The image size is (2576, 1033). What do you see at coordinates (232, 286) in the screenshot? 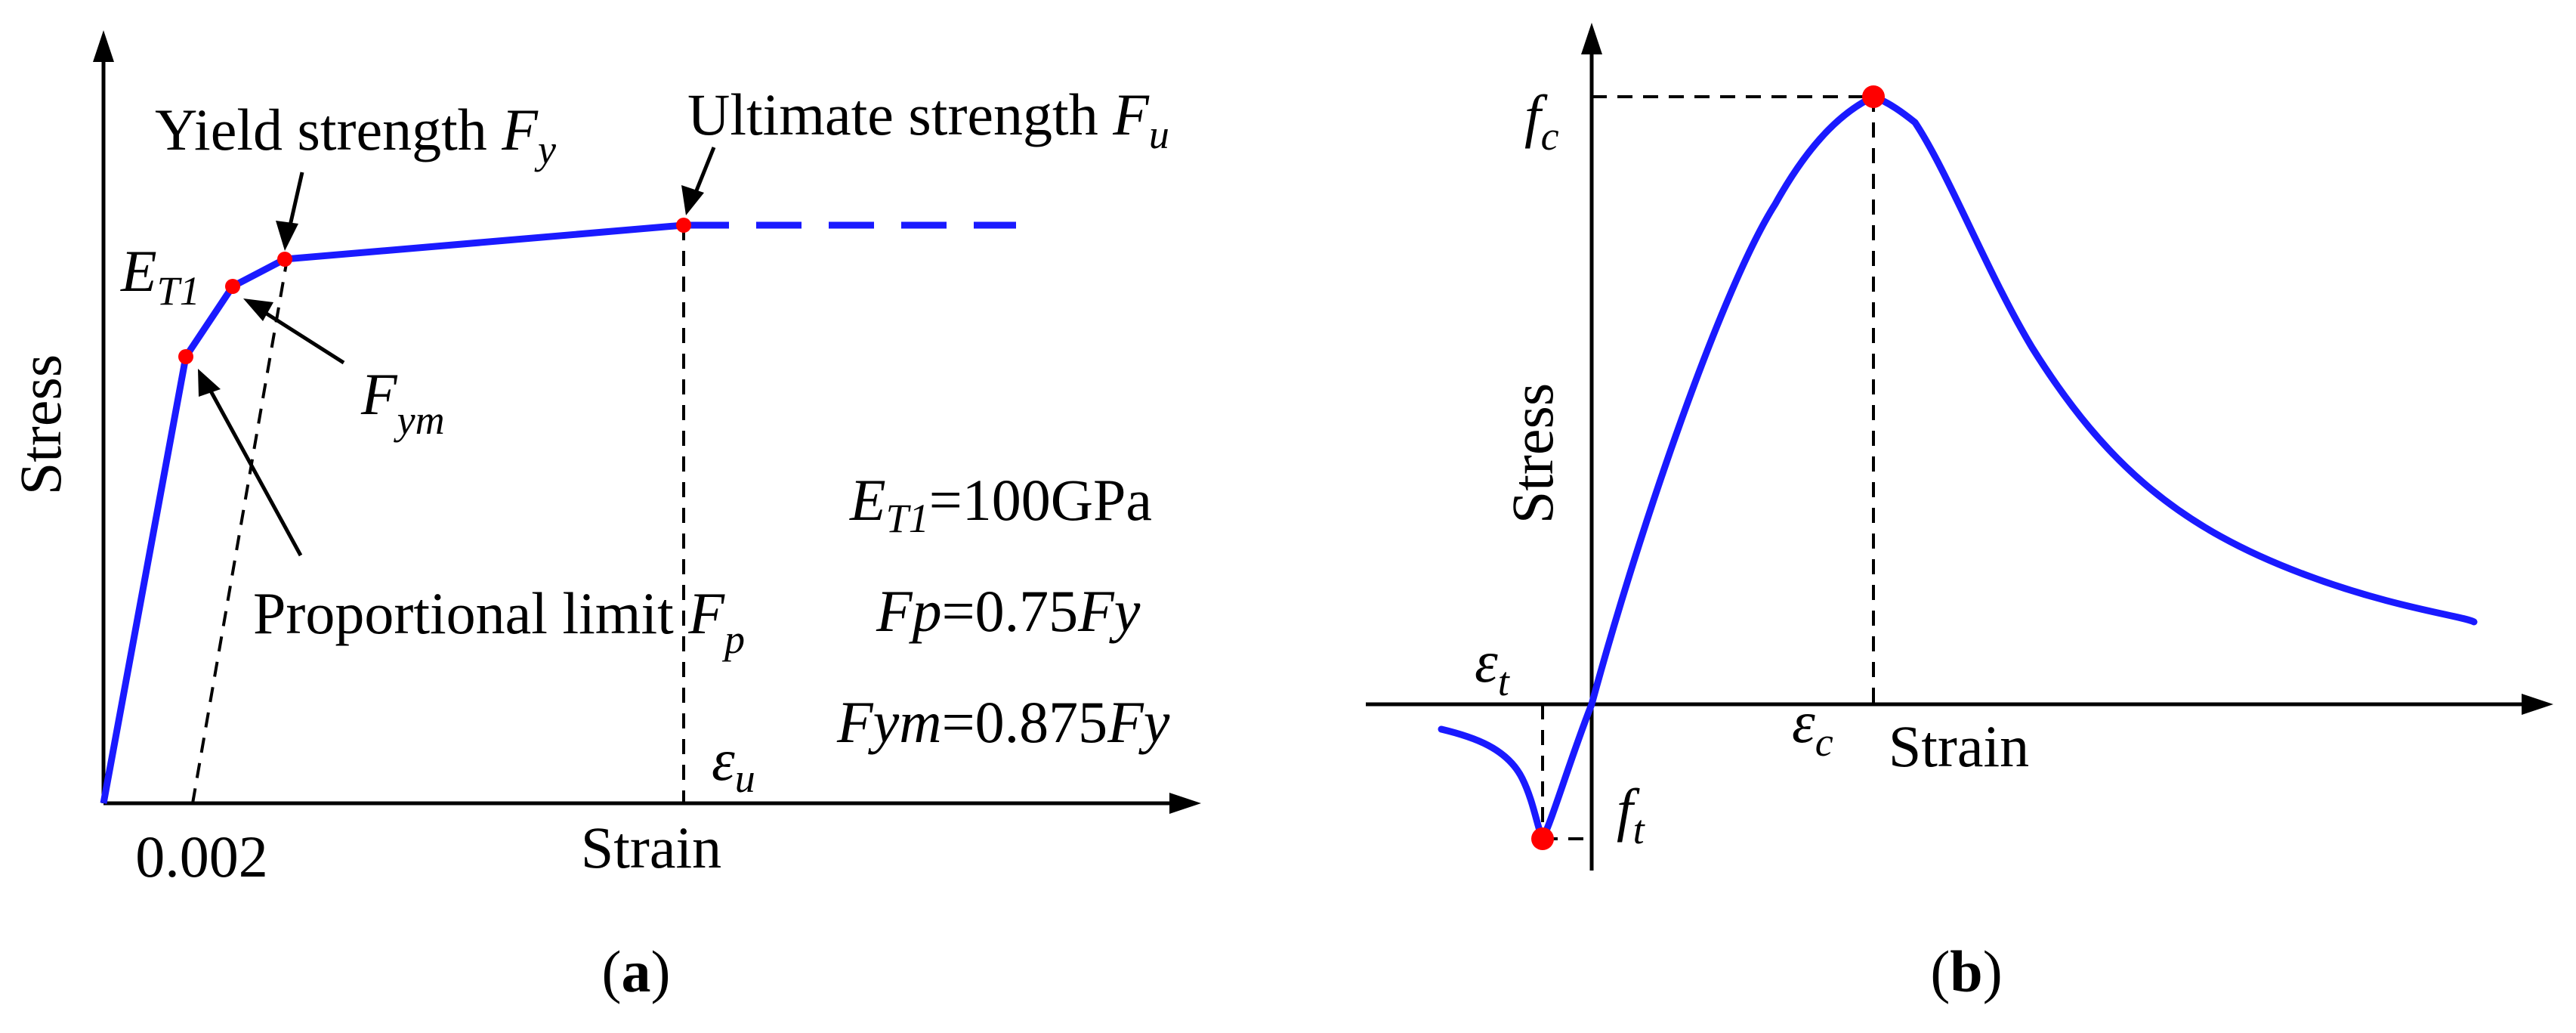
I see `fym-point` at bounding box center [232, 286].